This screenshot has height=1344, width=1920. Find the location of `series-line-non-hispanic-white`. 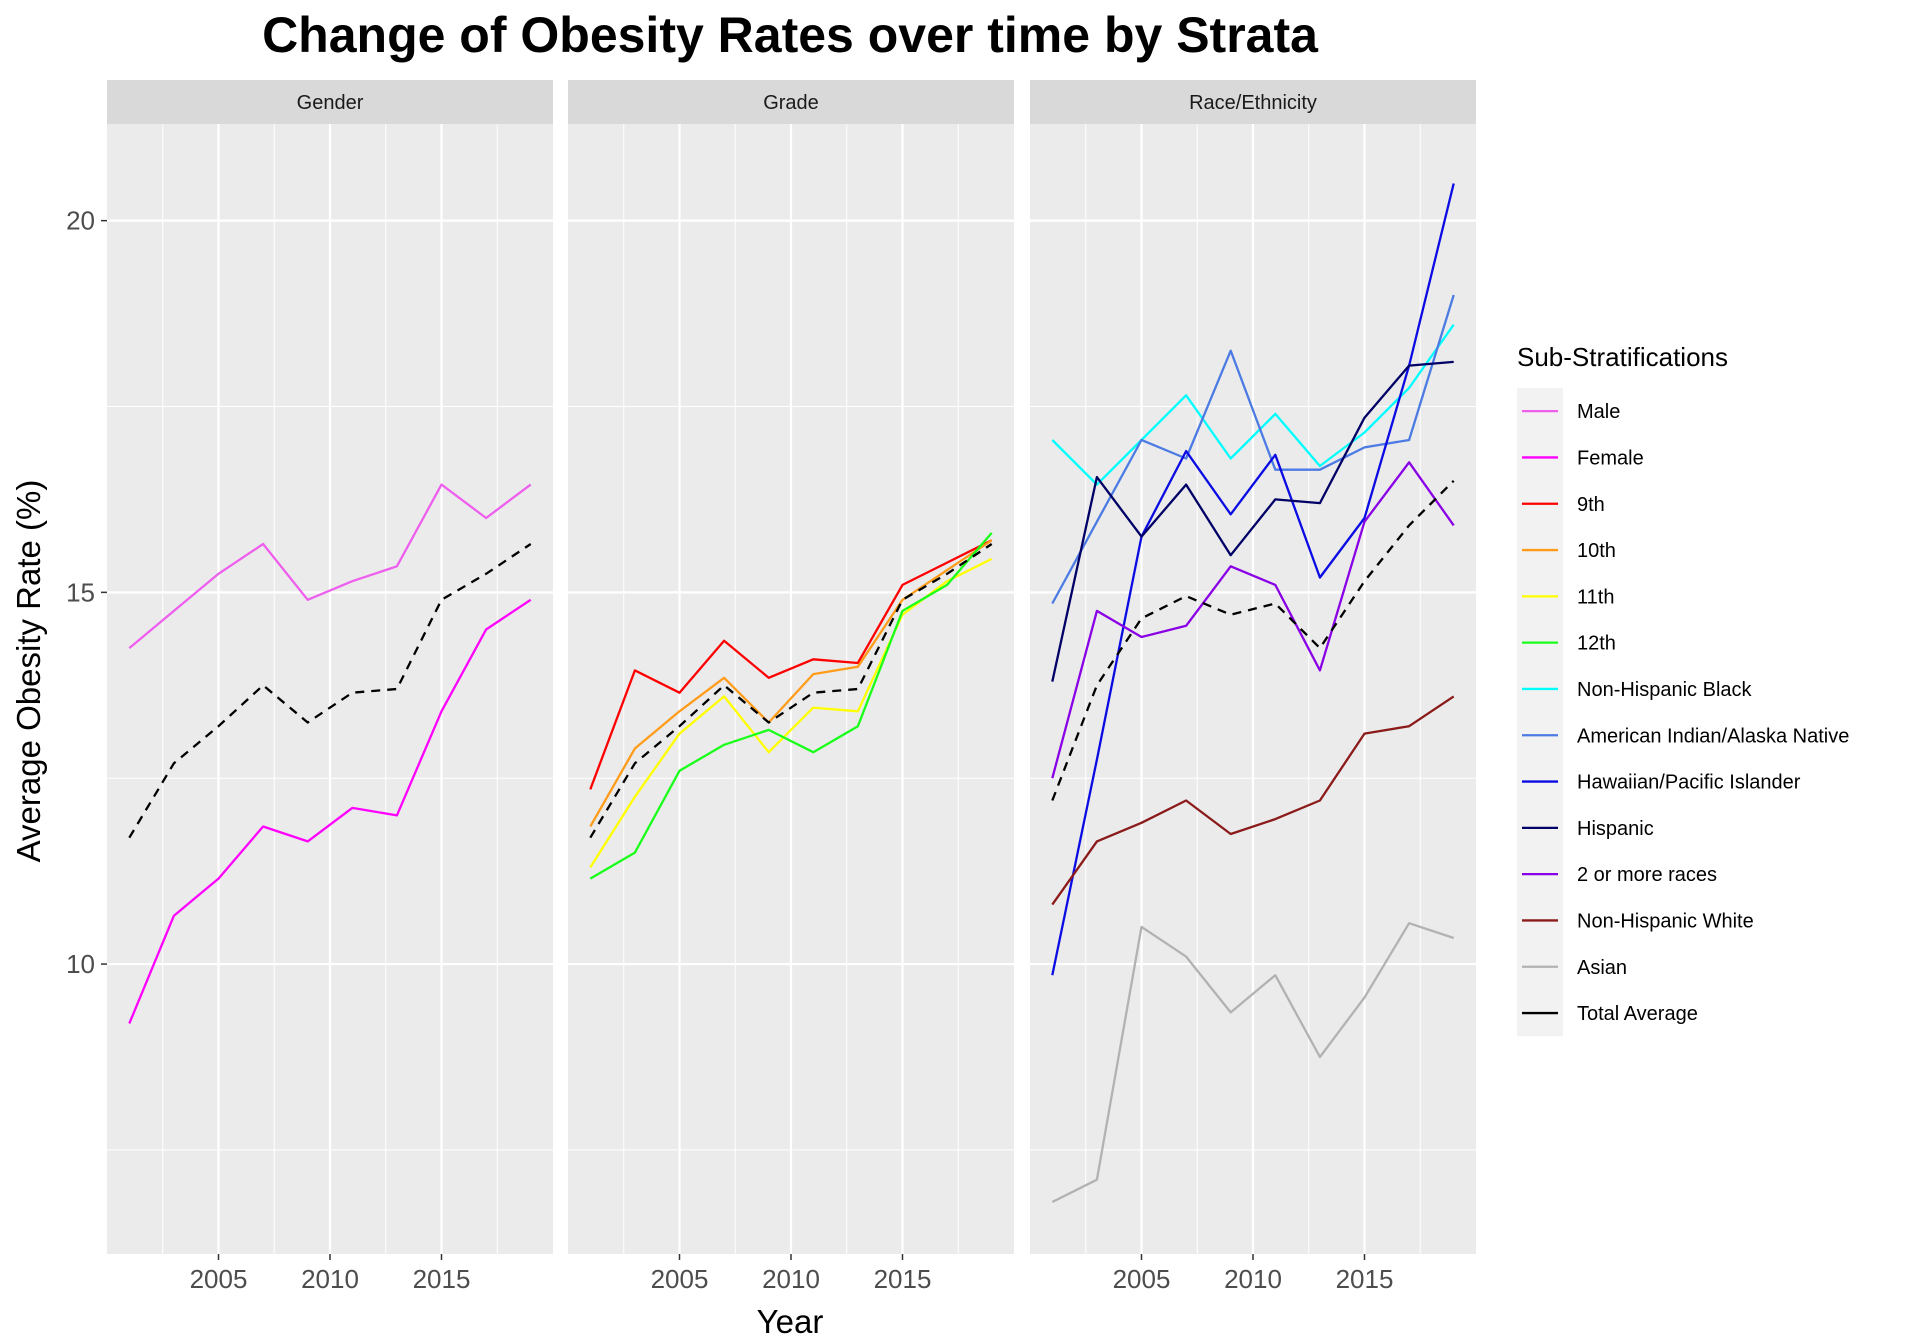

series-line-non-hispanic-white is located at coordinates (1253, 800).